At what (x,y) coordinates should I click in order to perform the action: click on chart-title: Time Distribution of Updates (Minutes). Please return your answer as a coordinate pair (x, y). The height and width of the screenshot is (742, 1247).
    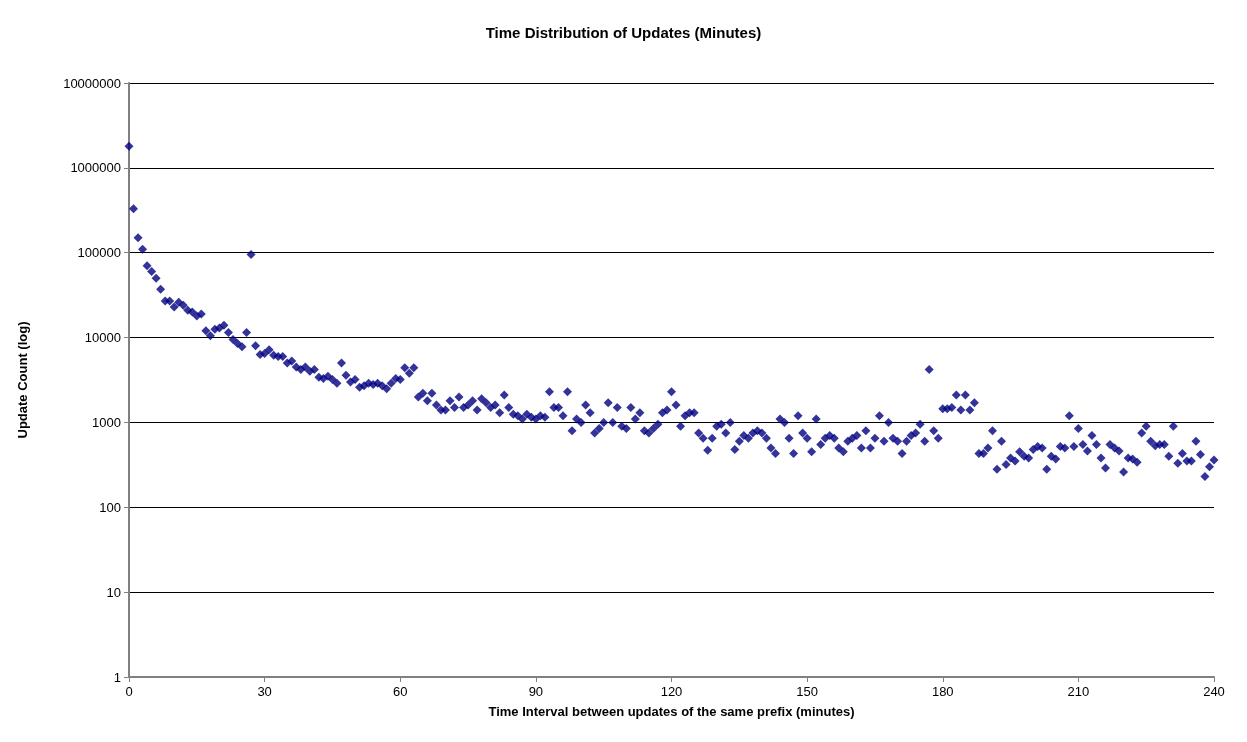
    Looking at the image, I should click on (623, 32).